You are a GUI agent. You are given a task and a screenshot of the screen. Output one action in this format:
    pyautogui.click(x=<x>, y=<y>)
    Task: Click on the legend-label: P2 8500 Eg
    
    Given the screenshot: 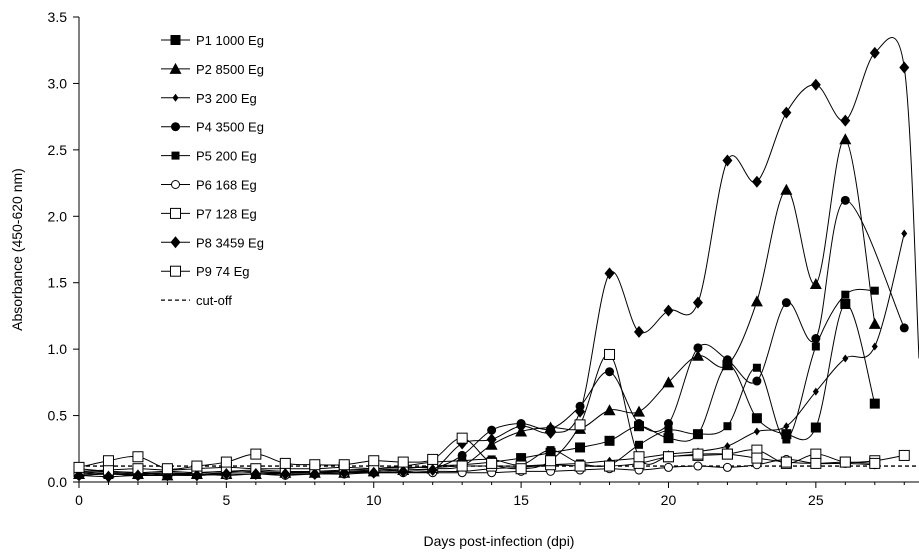 What is the action you would take?
    pyautogui.click(x=230, y=69)
    